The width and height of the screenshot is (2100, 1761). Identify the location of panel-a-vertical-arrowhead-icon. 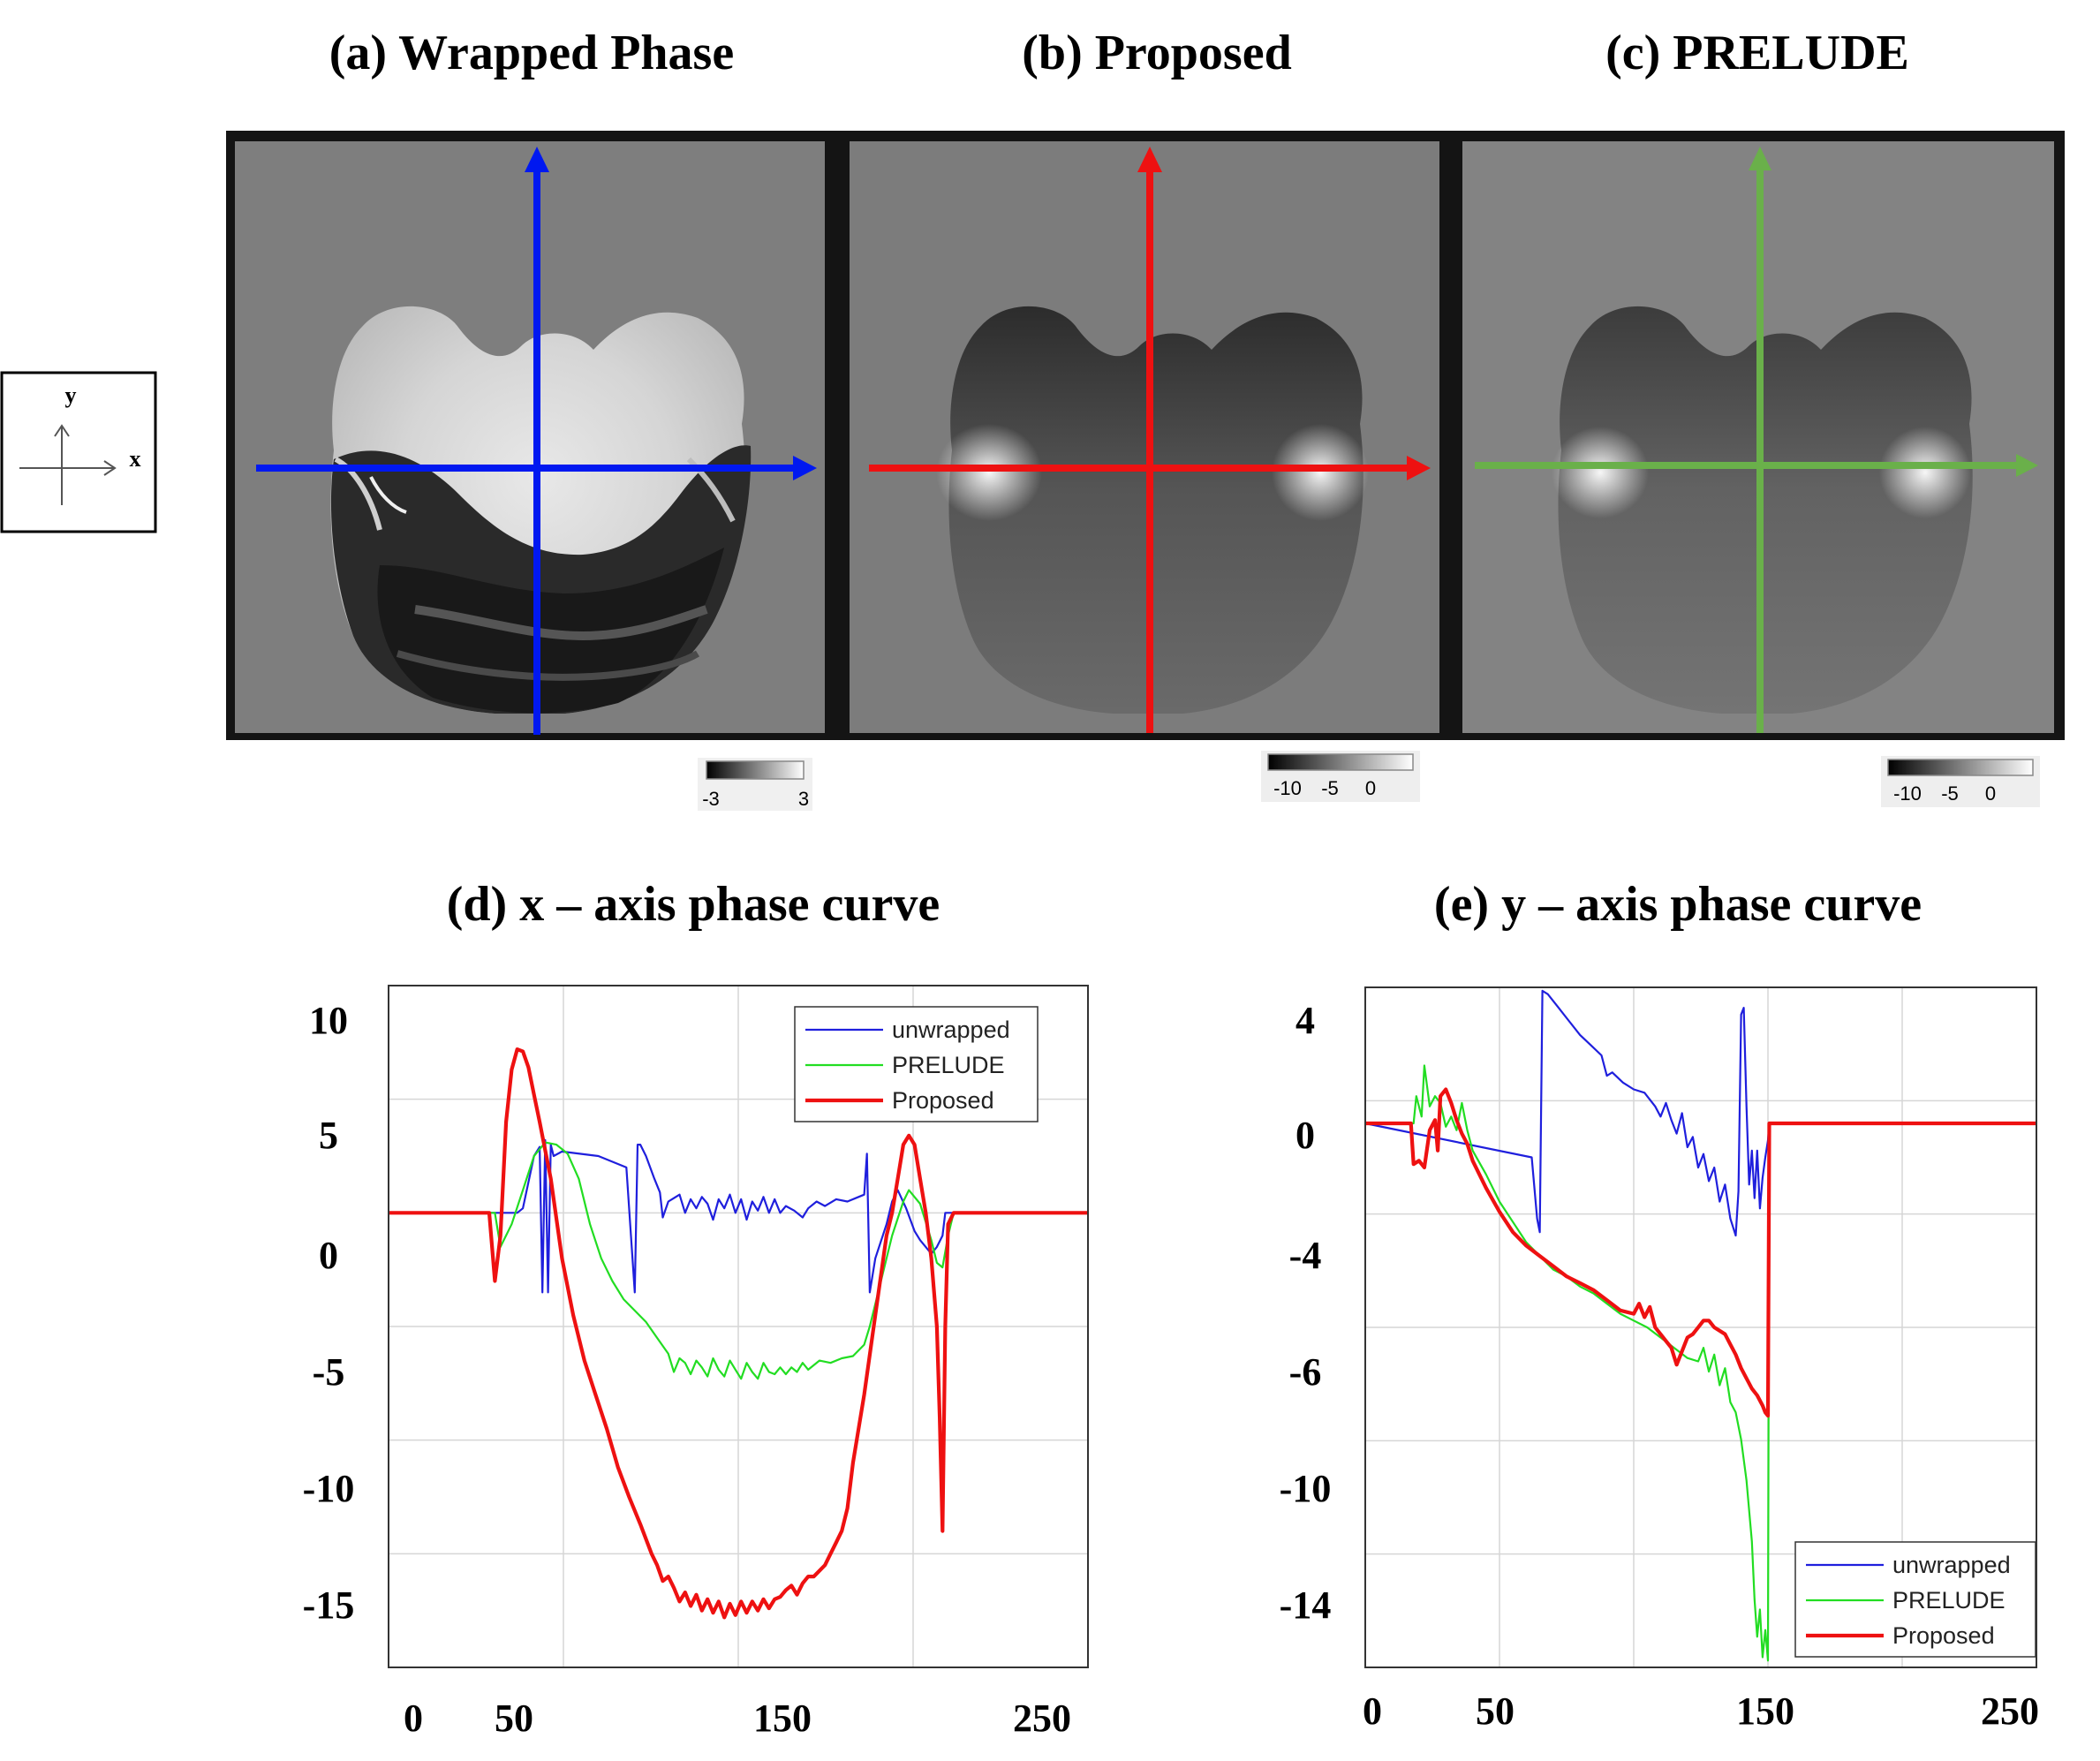
(537, 159).